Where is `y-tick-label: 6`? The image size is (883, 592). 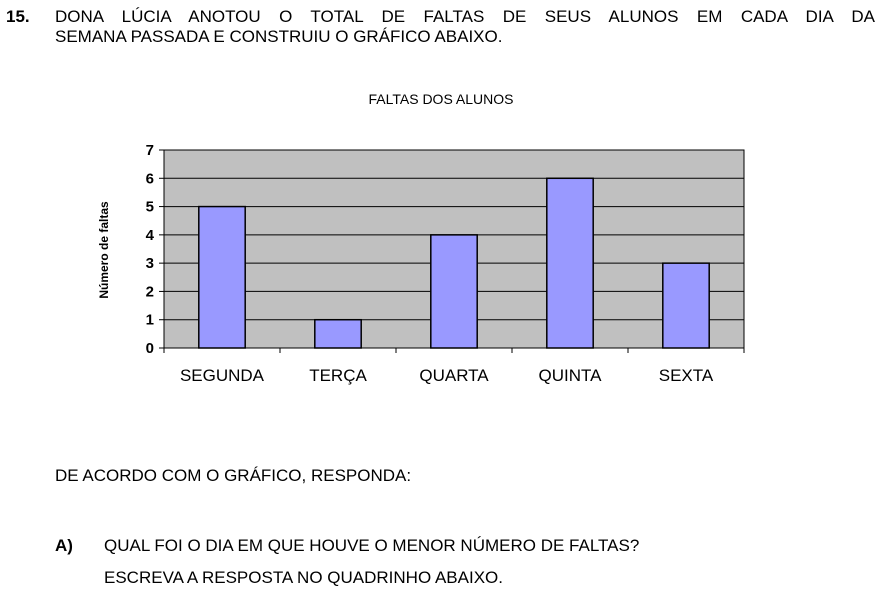 y-tick-label: 6 is located at coordinates (150, 178).